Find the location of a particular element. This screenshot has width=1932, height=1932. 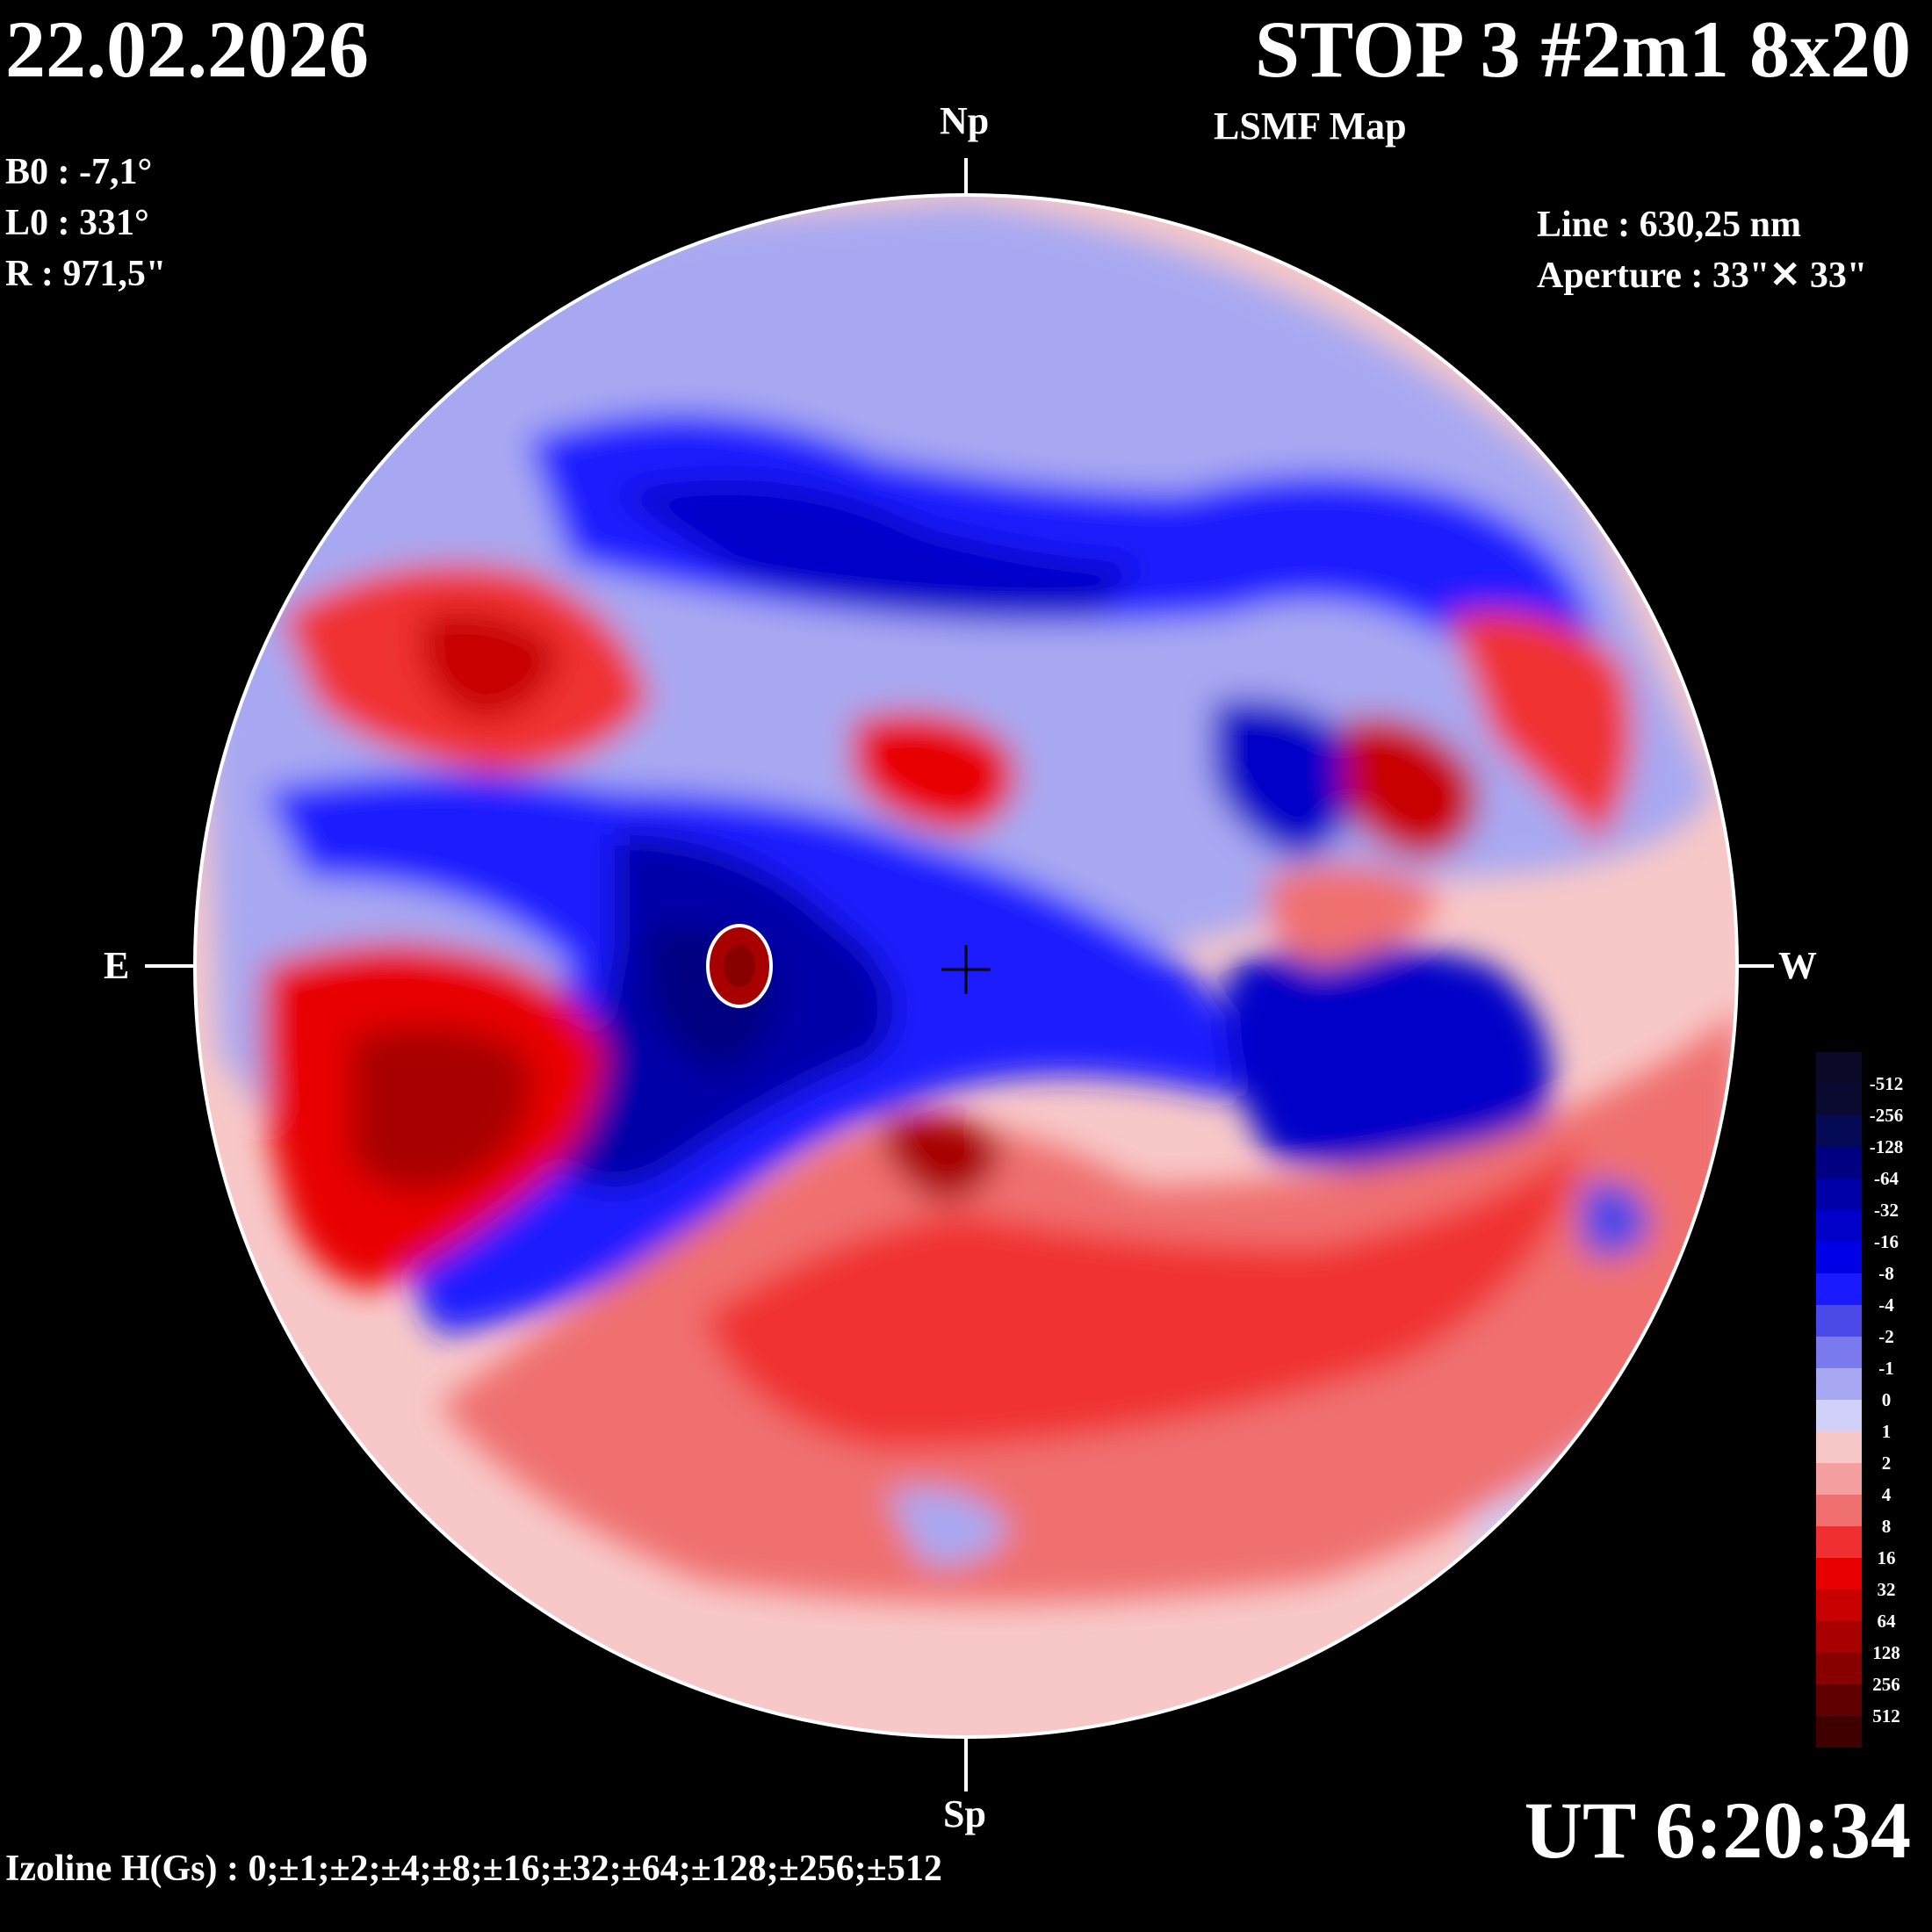

north-label: Np is located at coordinates (965, 121).